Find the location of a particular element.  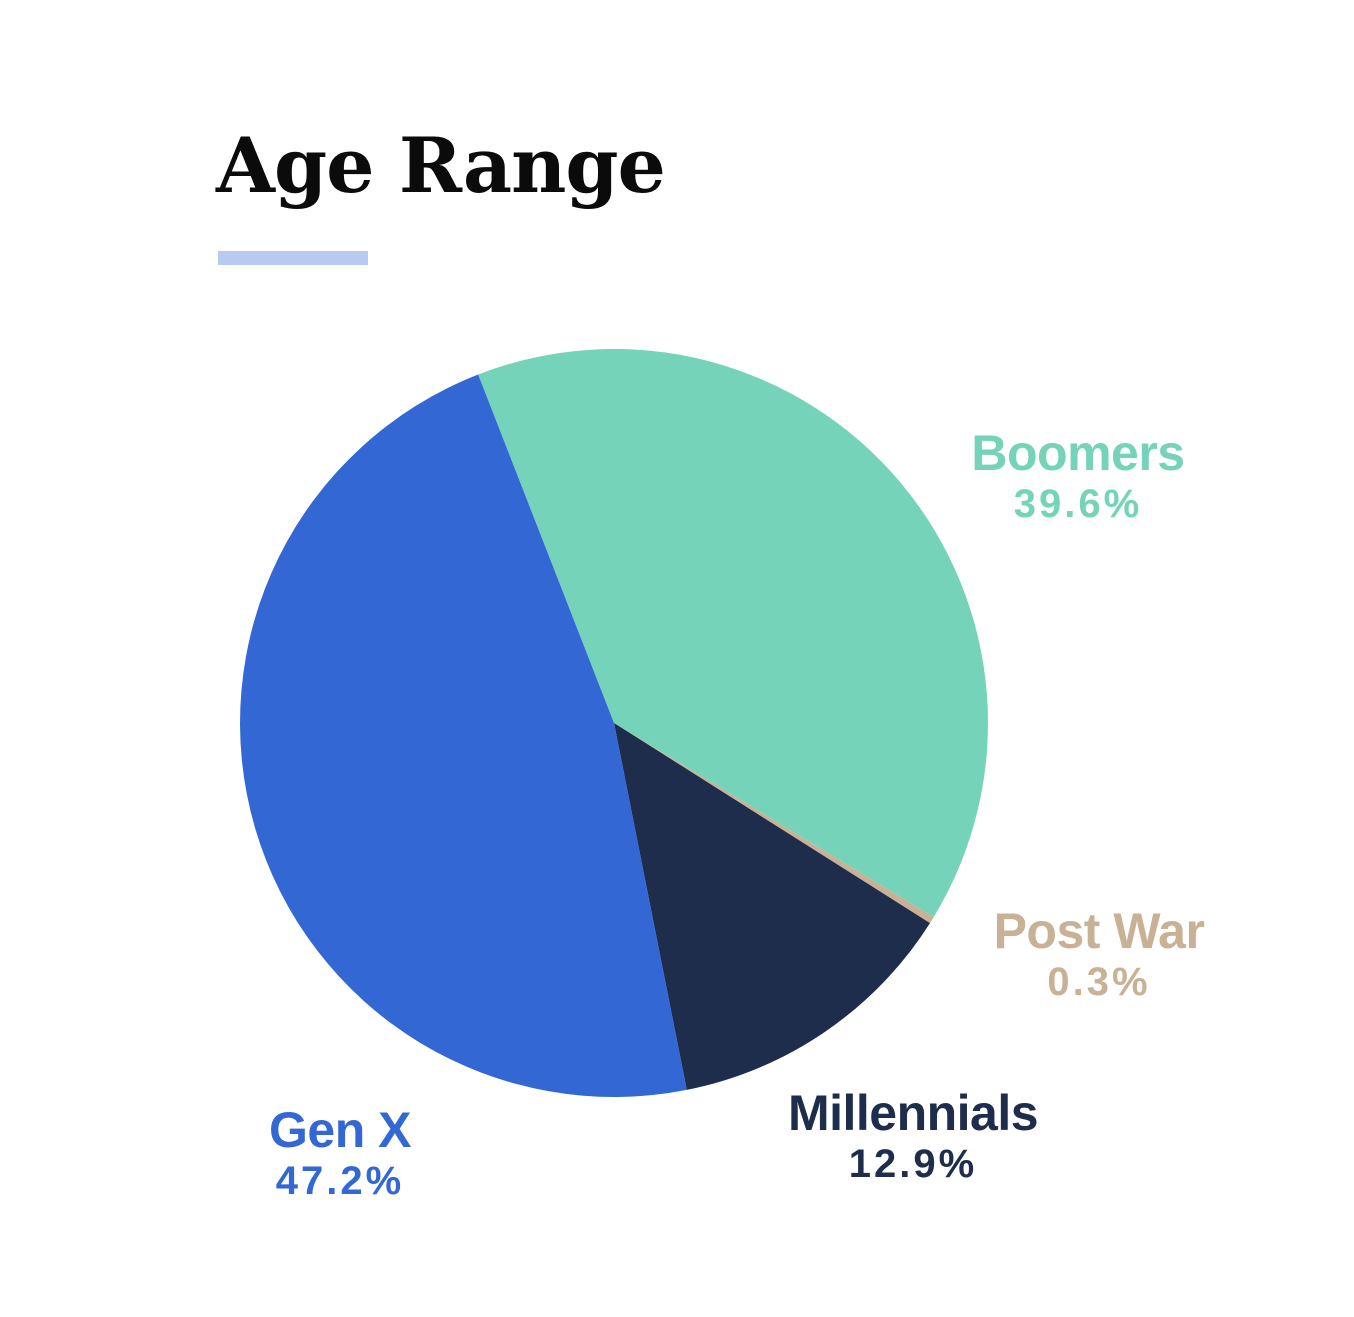

slice-label-post-war: Post War 0.3% is located at coordinates (1099, 955).